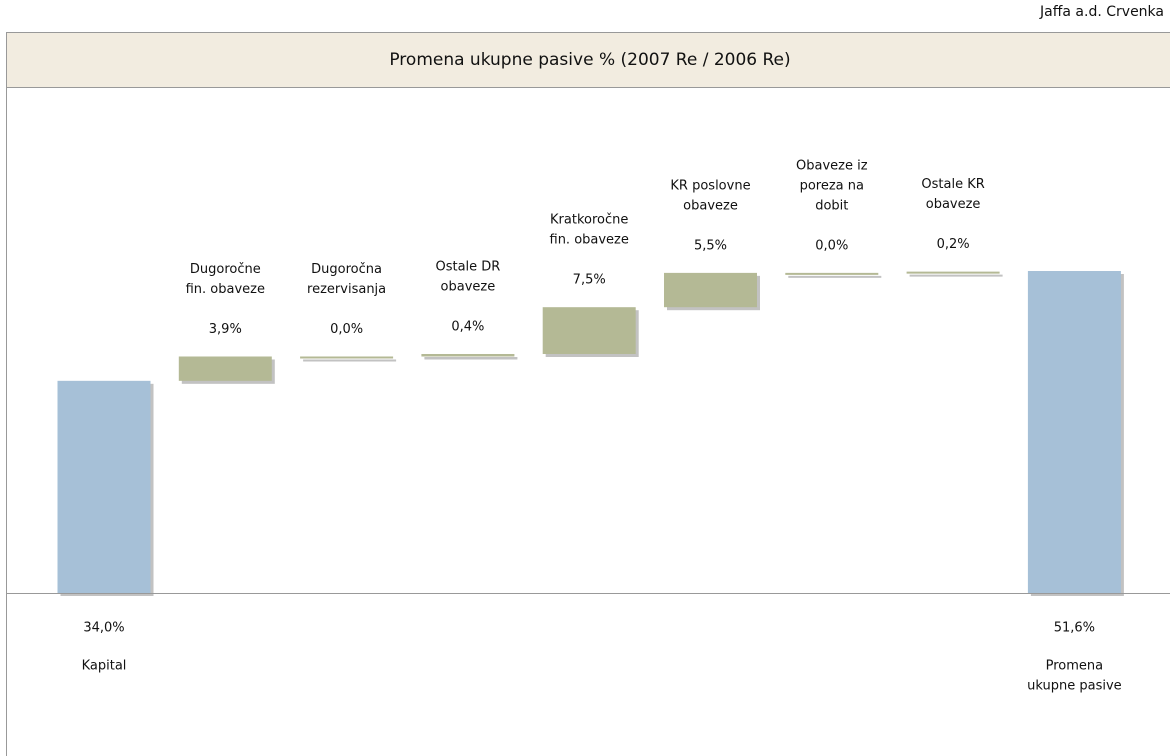 This screenshot has width=1170, height=756. What do you see at coordinates (225, 269) in the screenshot?
I see `category-label: Dugoročne` at bounding box center [225, 269].